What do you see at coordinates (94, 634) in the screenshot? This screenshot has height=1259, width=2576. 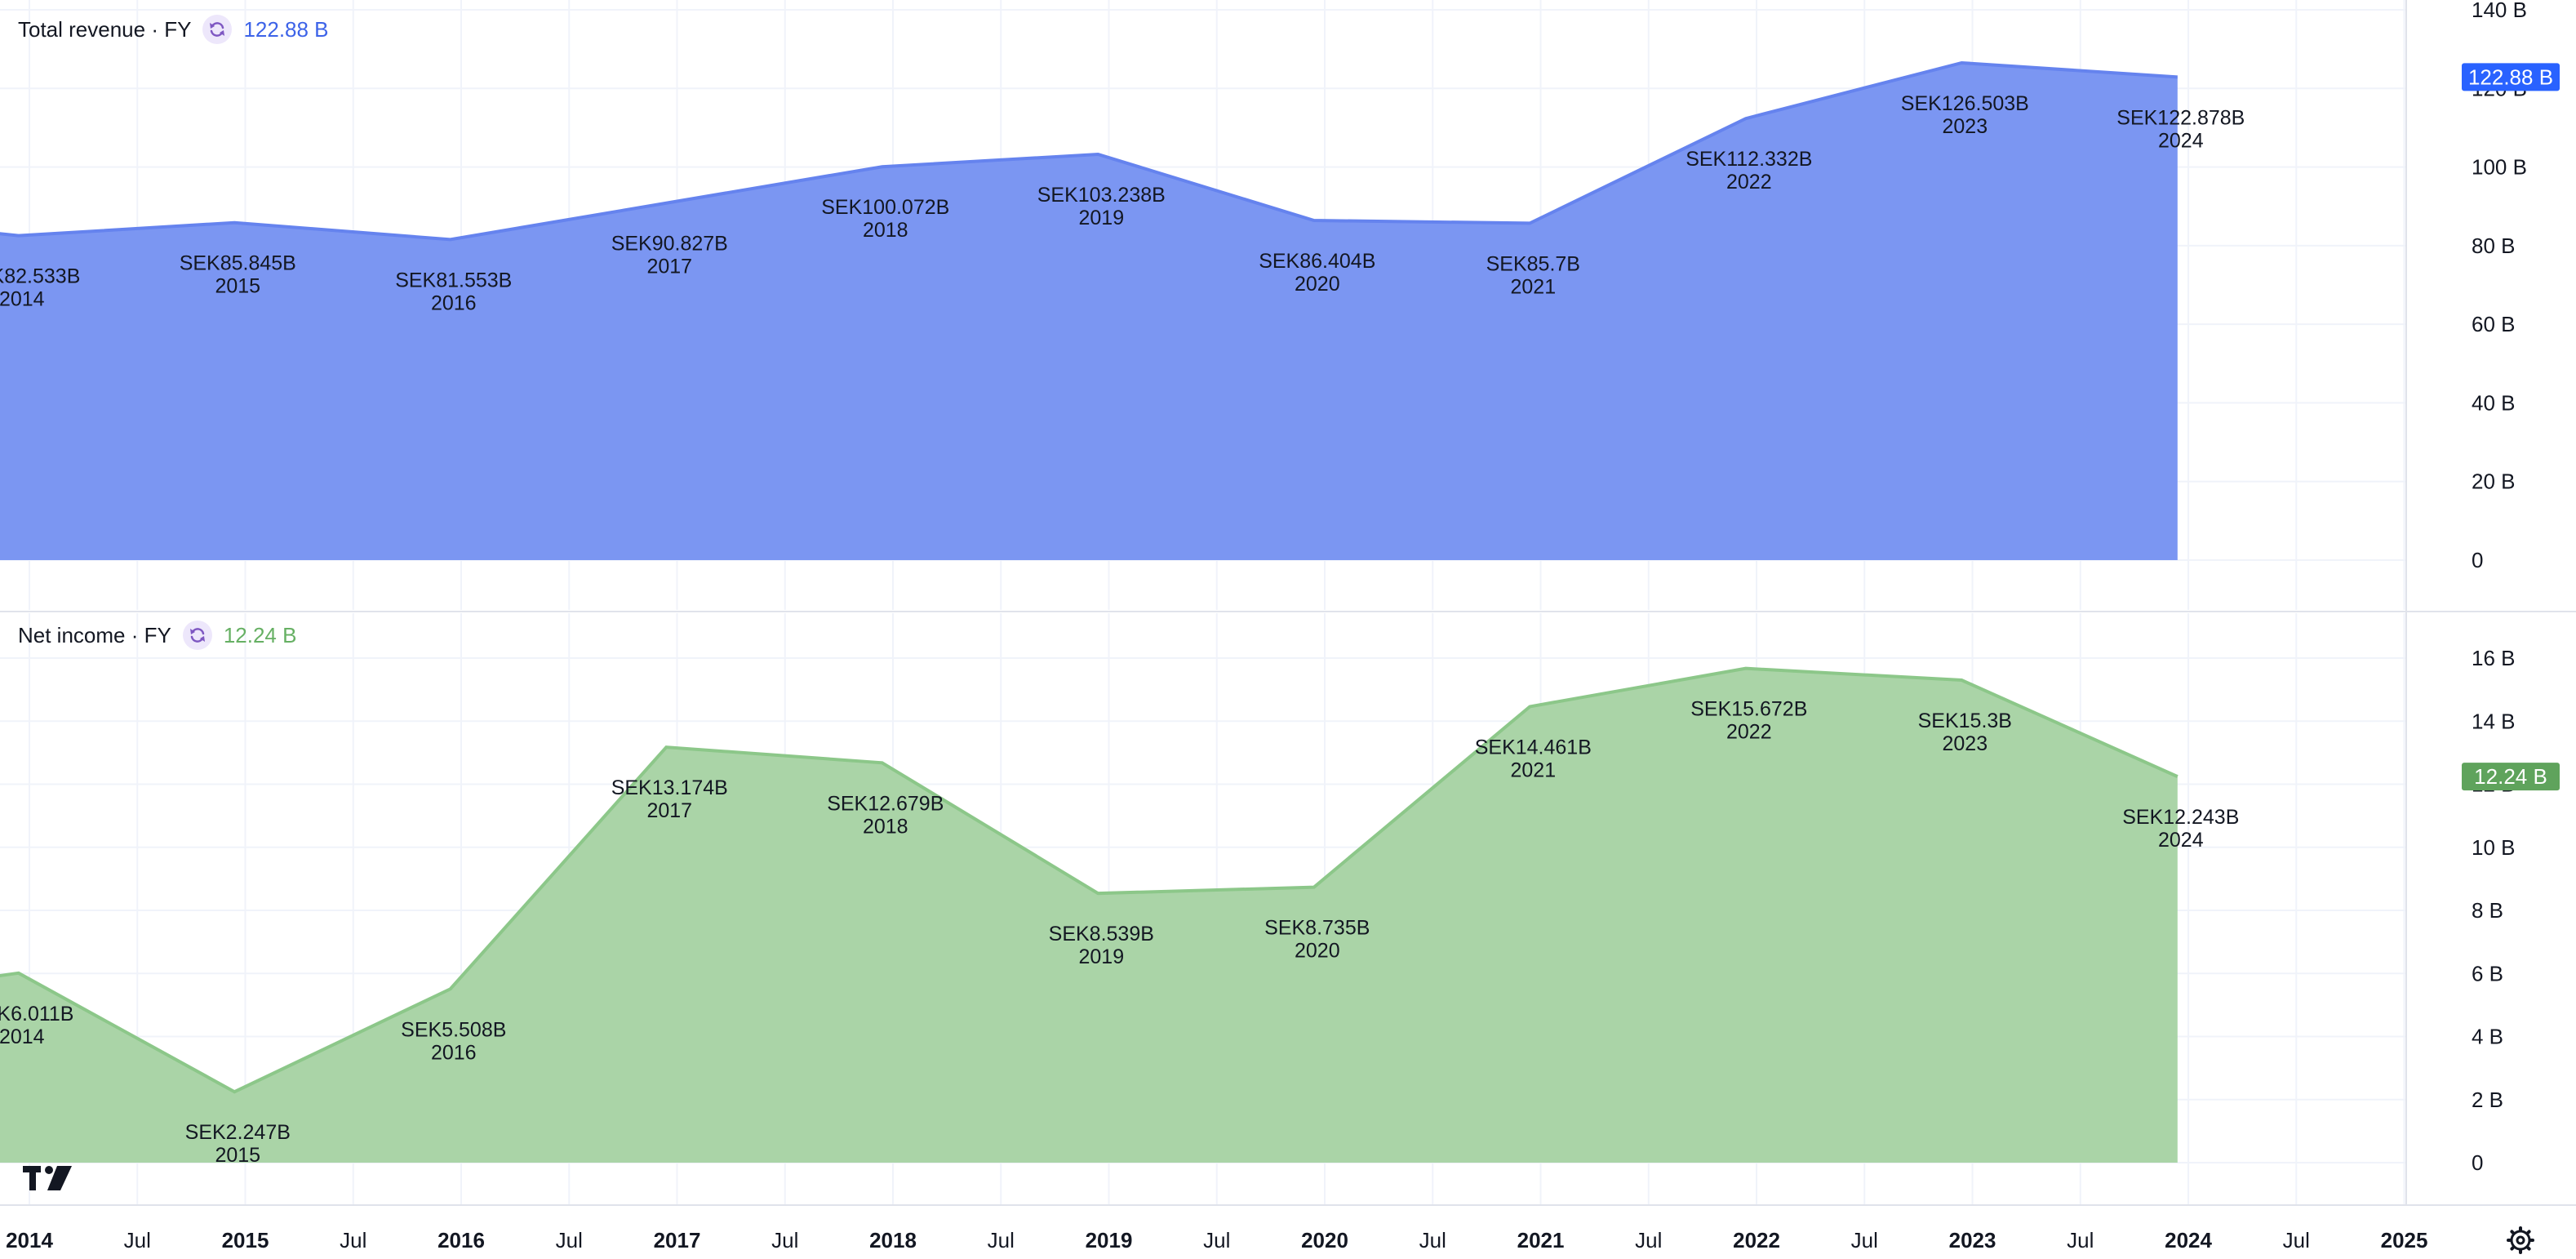 I see `net-income-legend-title: Net income · FY` at bounding box center [94, 634].